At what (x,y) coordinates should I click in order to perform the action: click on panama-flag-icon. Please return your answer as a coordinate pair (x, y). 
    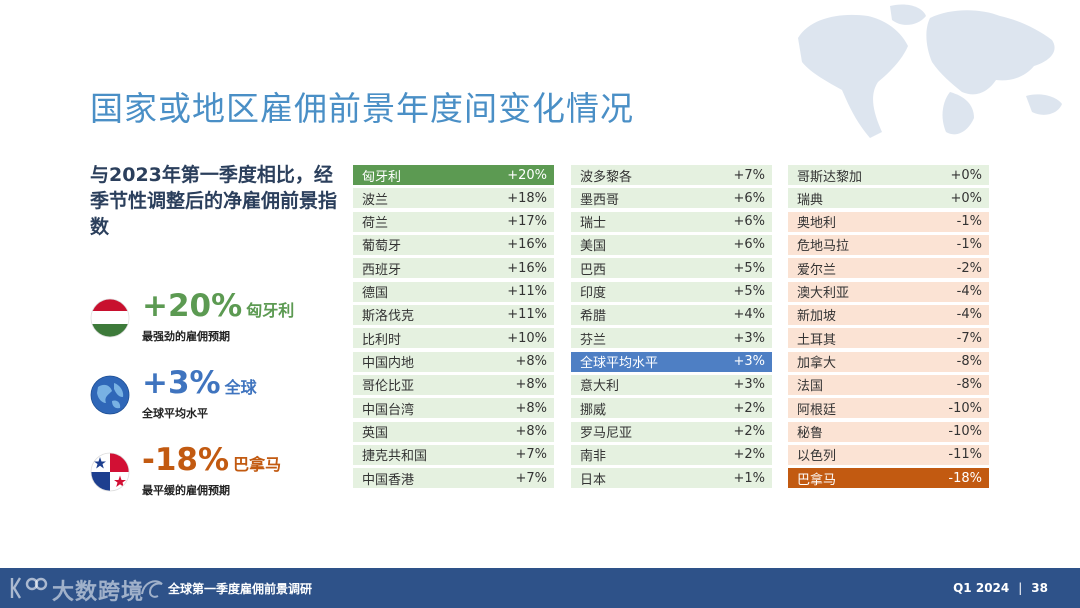
    Looking at the image, I should click on (110, 472).